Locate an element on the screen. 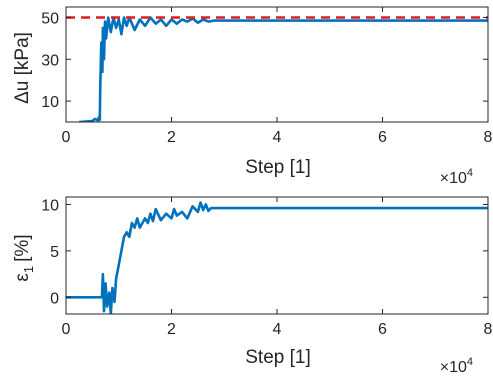 This screenshot has height=379, width=493. top-x-tick-label: 2 is located at coordinates (171, 137).